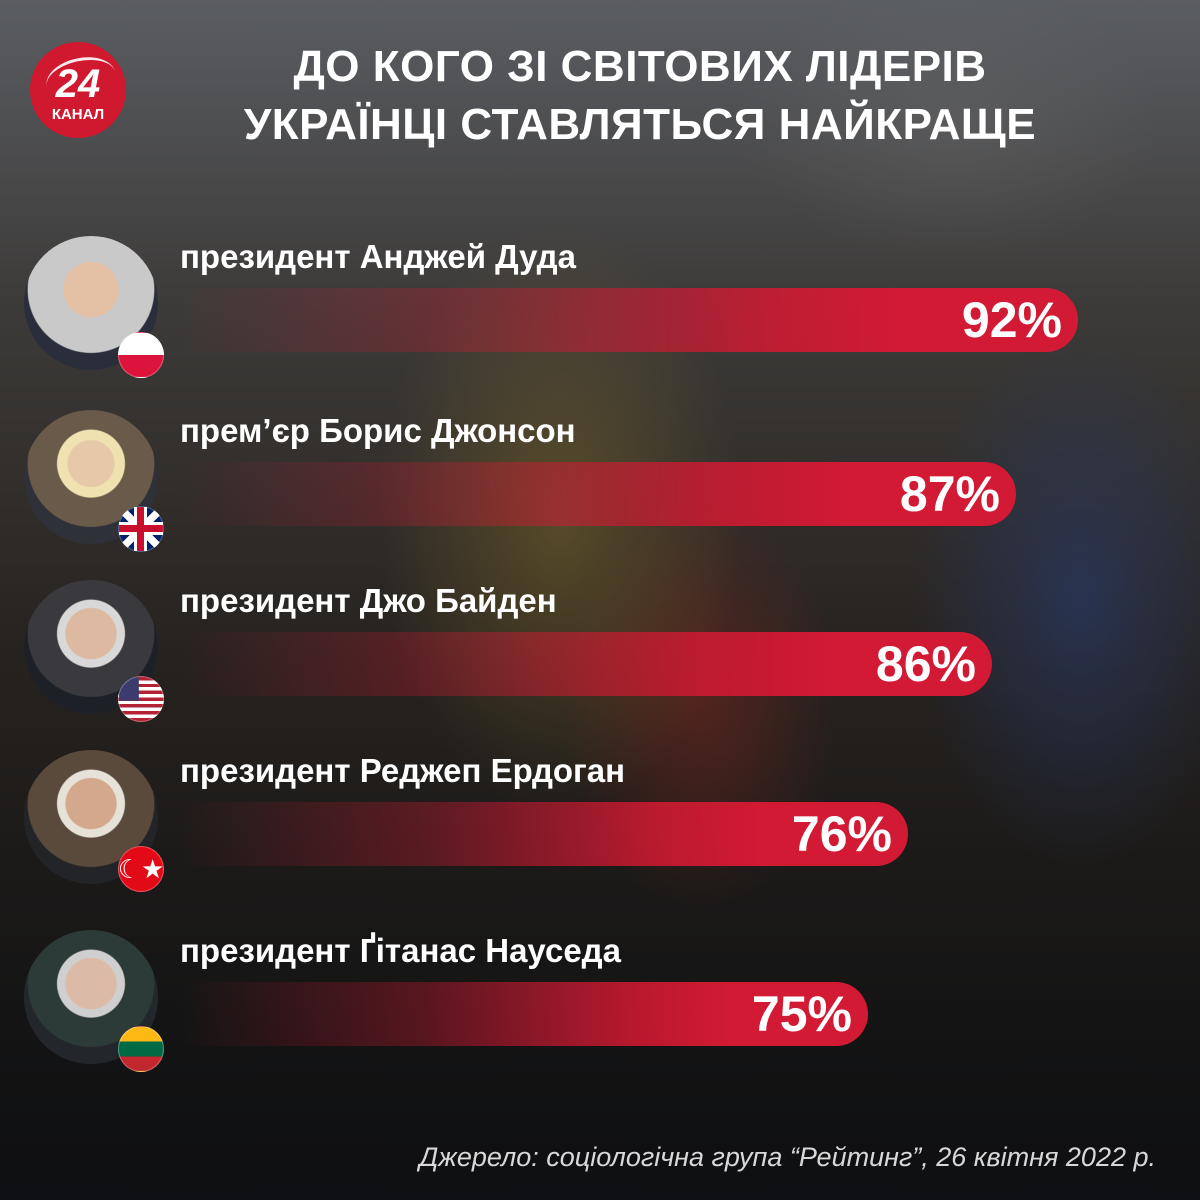 Image resolution: width=1200 pixels, height=1200 pixels. I want to click on leader-row: президент Анджей Дуда 92%, so click(600, 316).